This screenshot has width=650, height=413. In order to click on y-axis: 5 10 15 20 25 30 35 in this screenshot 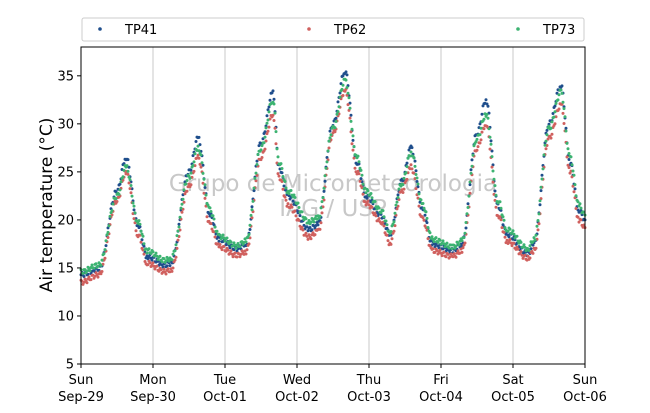, I will do `click(69, 221)`.